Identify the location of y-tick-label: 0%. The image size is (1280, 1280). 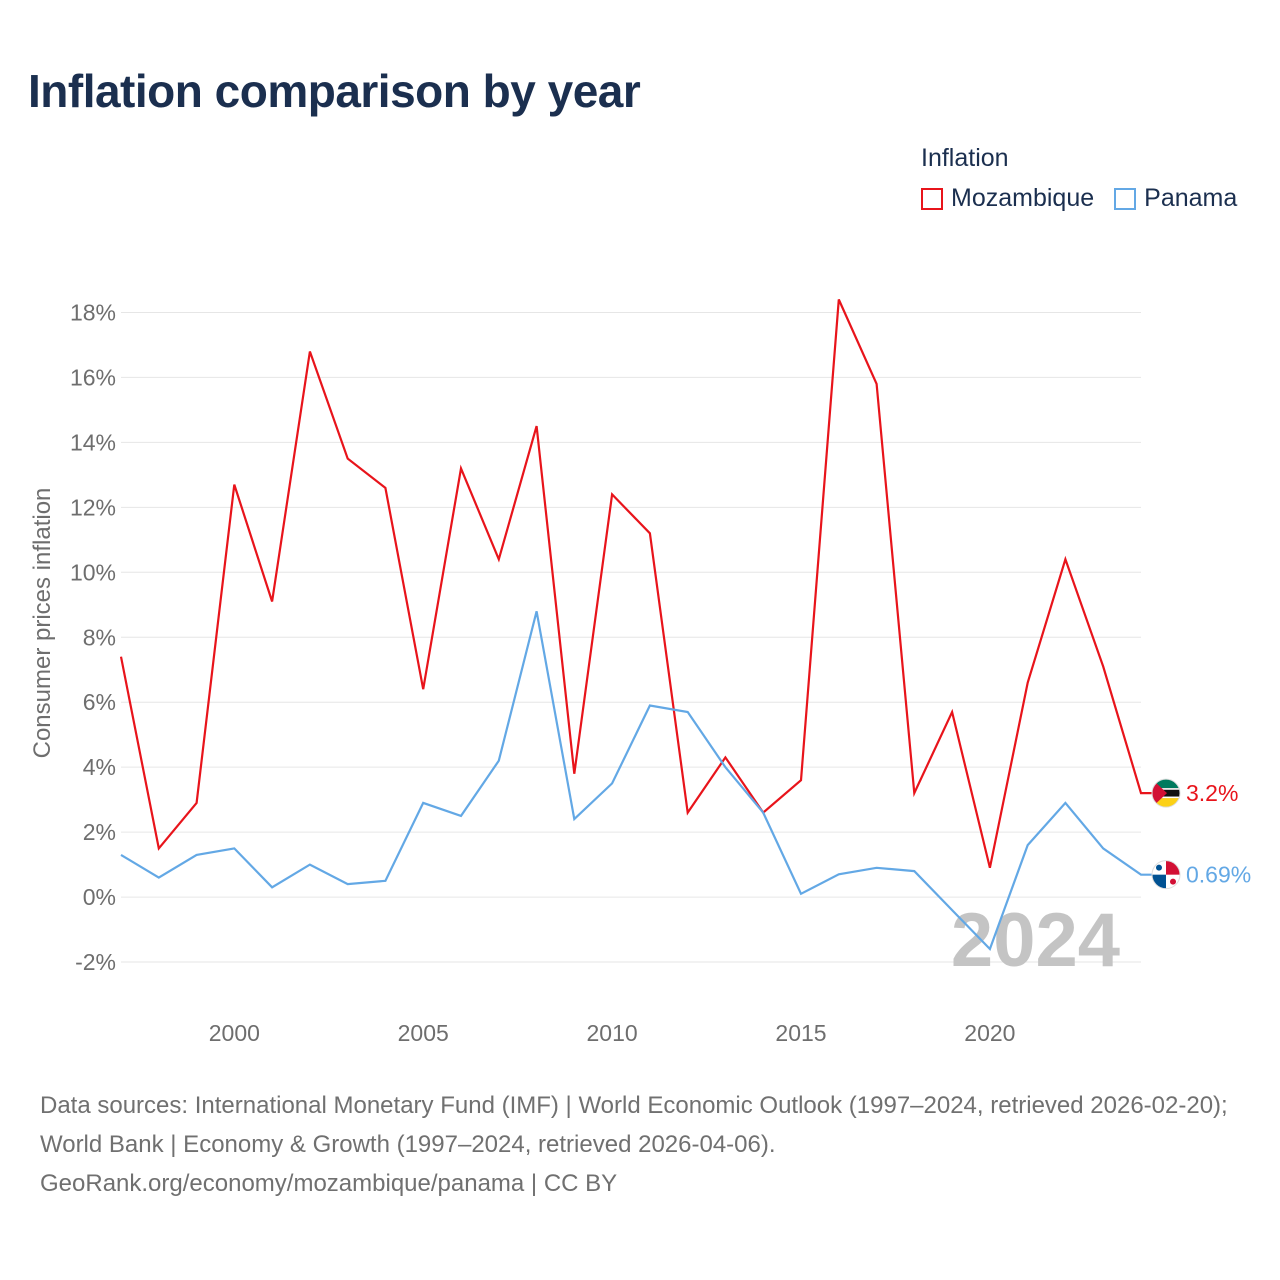
(99, 897).